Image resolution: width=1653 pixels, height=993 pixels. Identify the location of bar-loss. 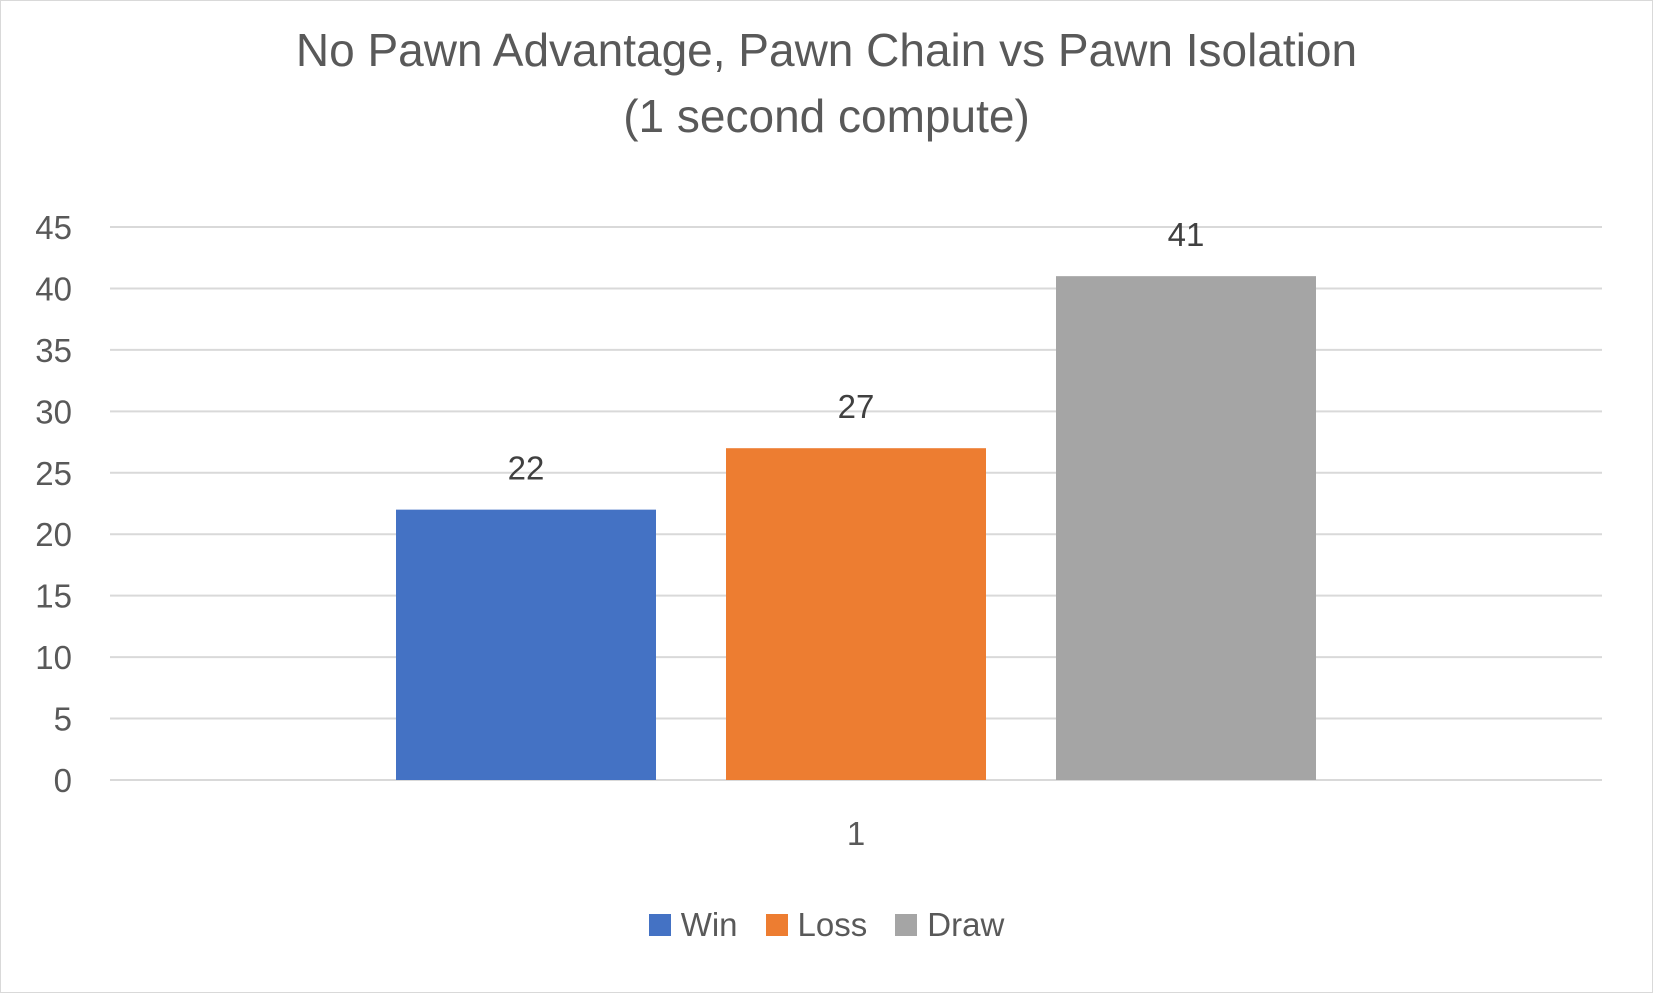
(856, 614).